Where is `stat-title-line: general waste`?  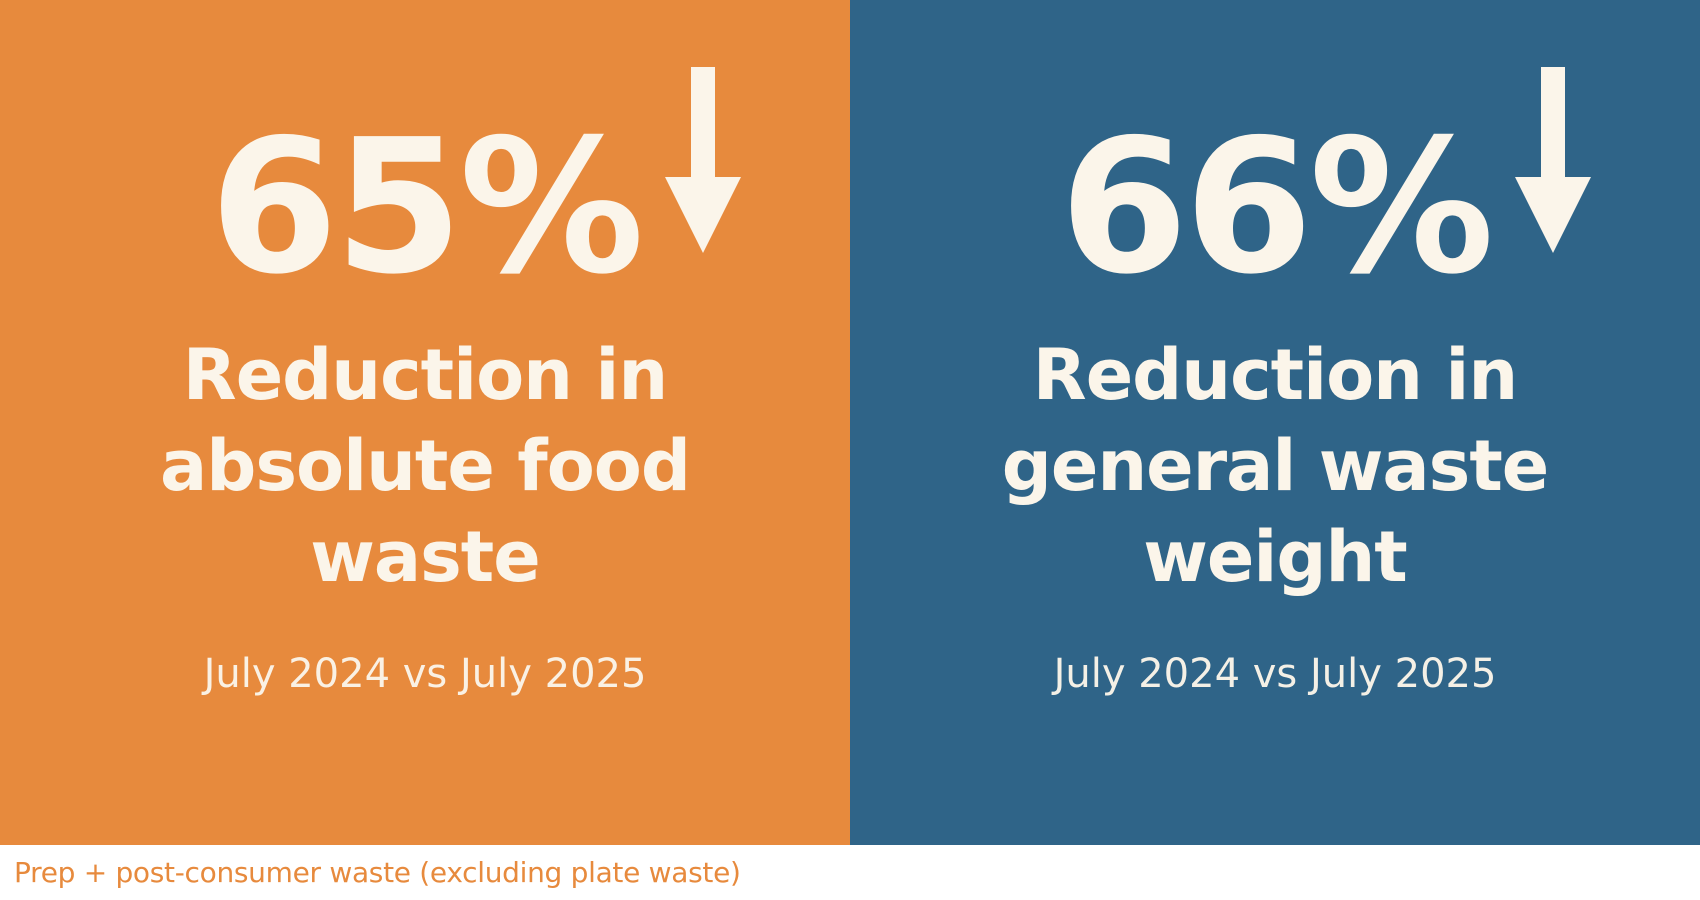
stat-title-line: general waste is located at coordinates (1275, 466).